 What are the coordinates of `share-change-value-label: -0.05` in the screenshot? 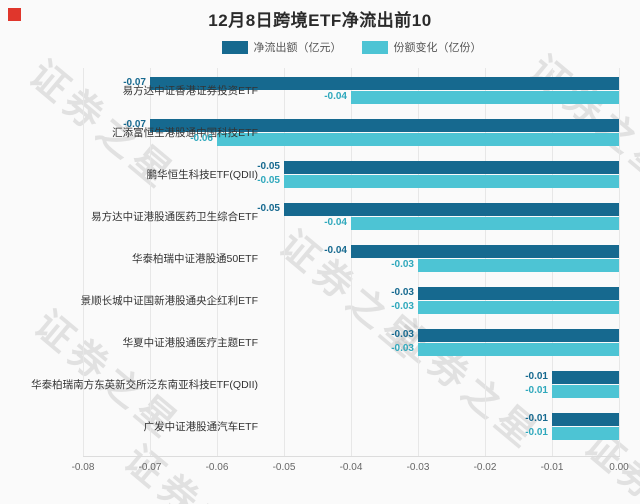 It's located at (268, 180).